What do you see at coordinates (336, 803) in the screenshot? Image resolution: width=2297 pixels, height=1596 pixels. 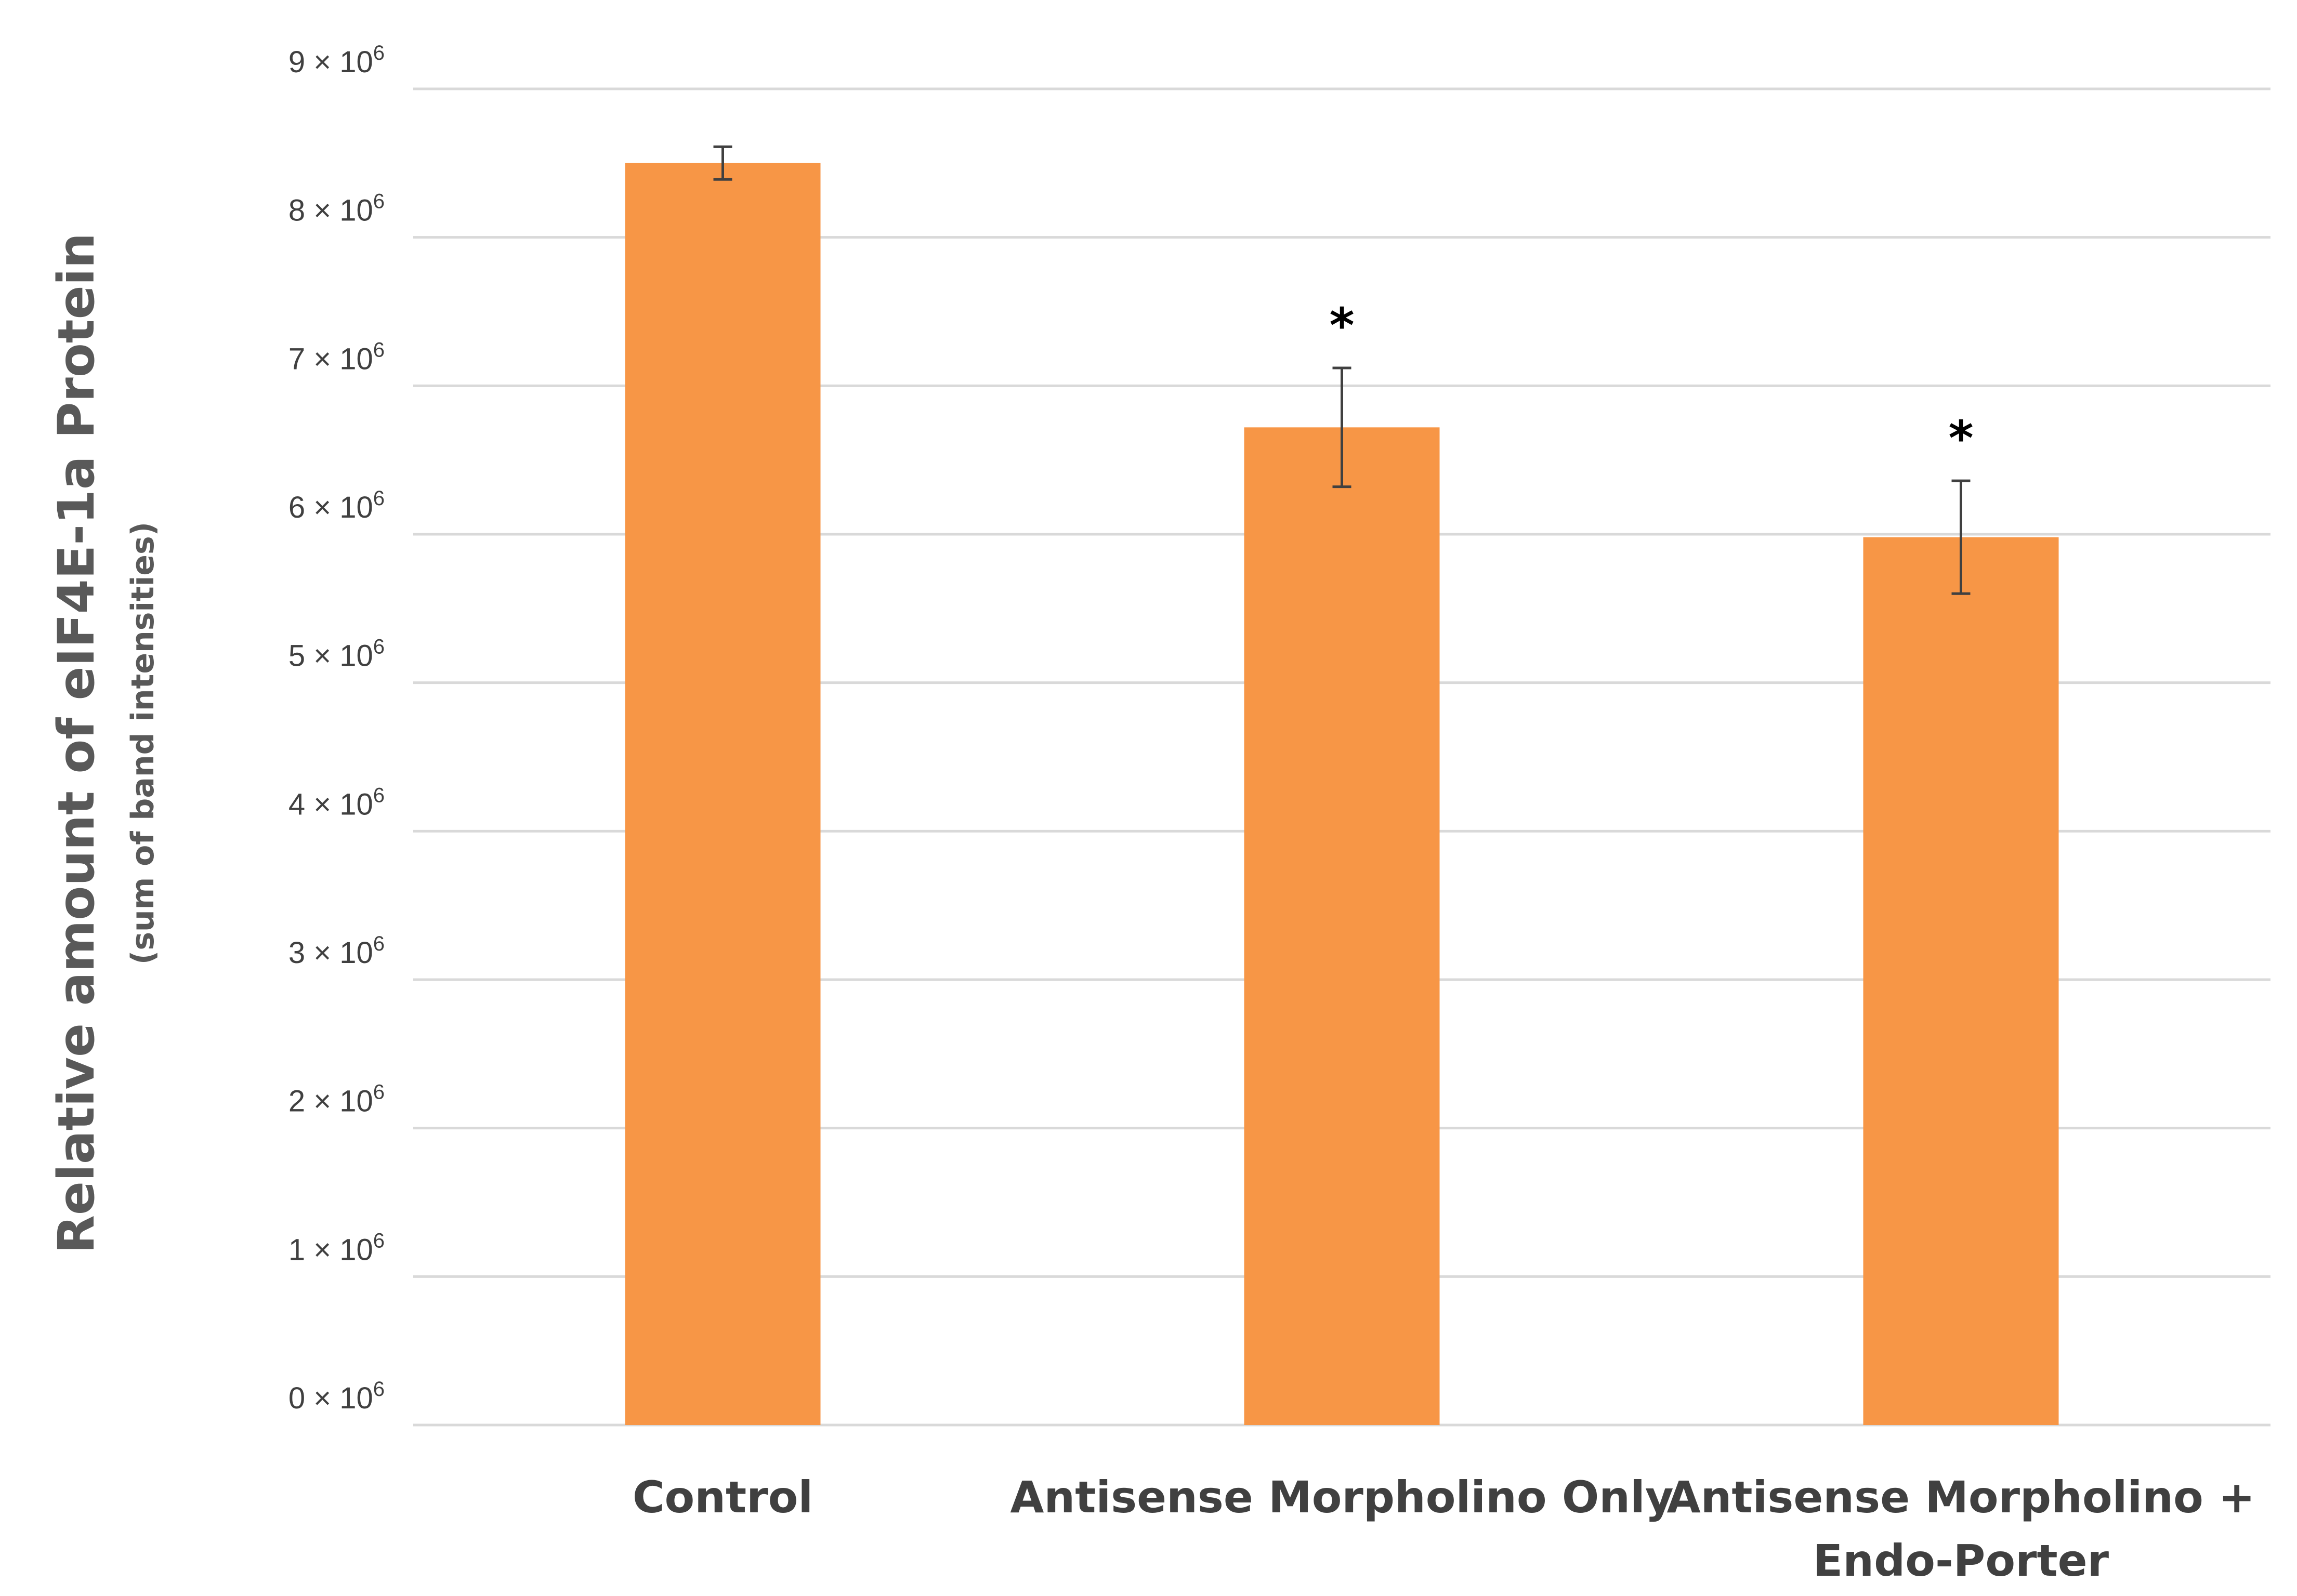 I see `y-tick-label: 4 × 10⁶` at bounding box center [336, 803].